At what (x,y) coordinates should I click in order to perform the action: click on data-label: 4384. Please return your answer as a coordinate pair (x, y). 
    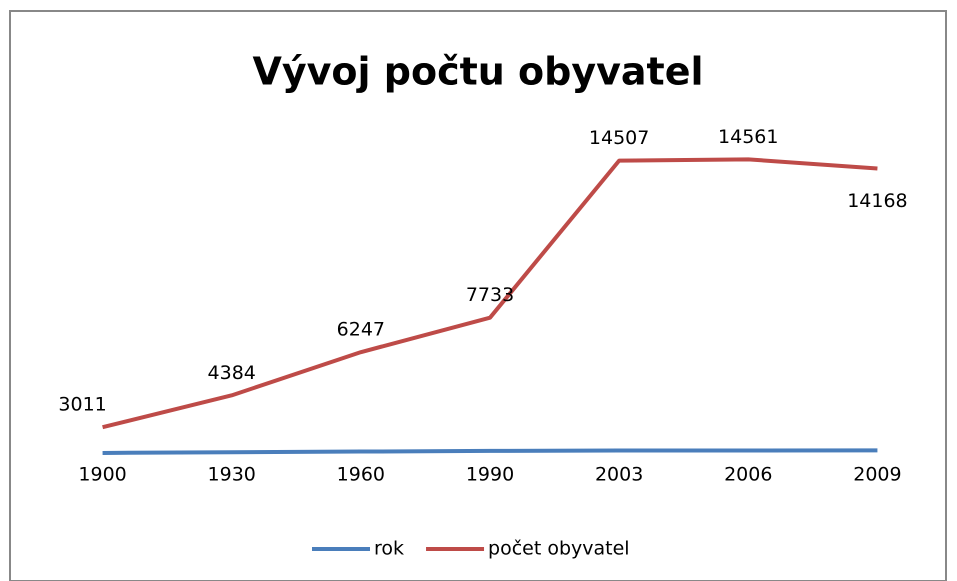
    Looking at the image, I should click on (232, 373).